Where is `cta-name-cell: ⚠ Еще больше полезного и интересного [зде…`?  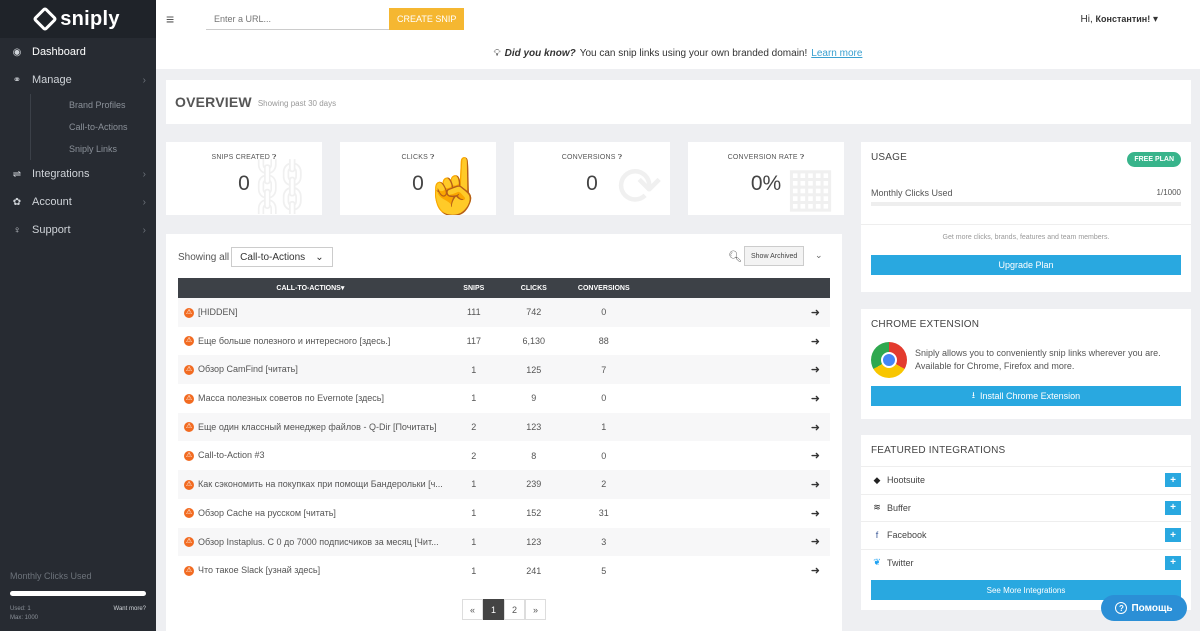 cta-name-cell: ⚠ Еще больше полезного и интересного [зде… is located at coordinates (310, 341).